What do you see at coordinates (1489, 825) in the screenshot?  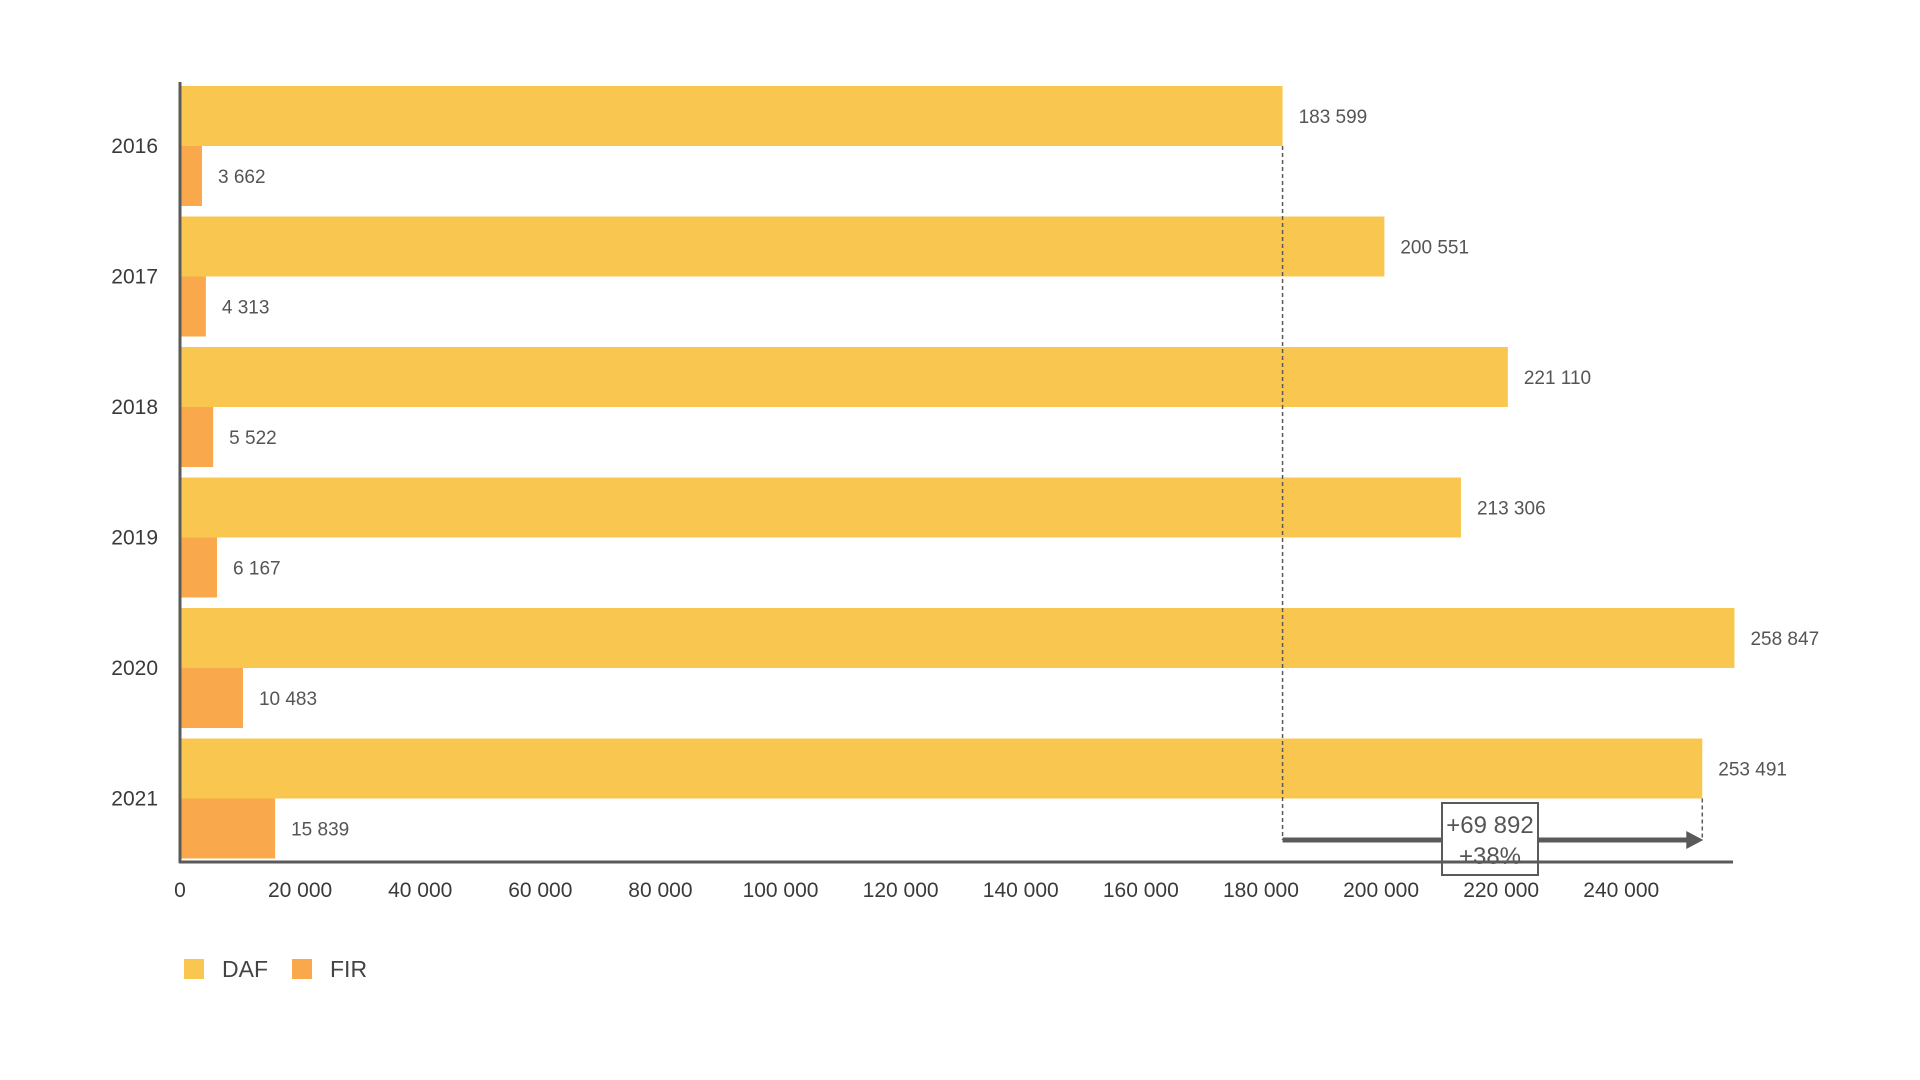 I see `annotation-delta-value: +69 892` at bounding box center [1489, 825].